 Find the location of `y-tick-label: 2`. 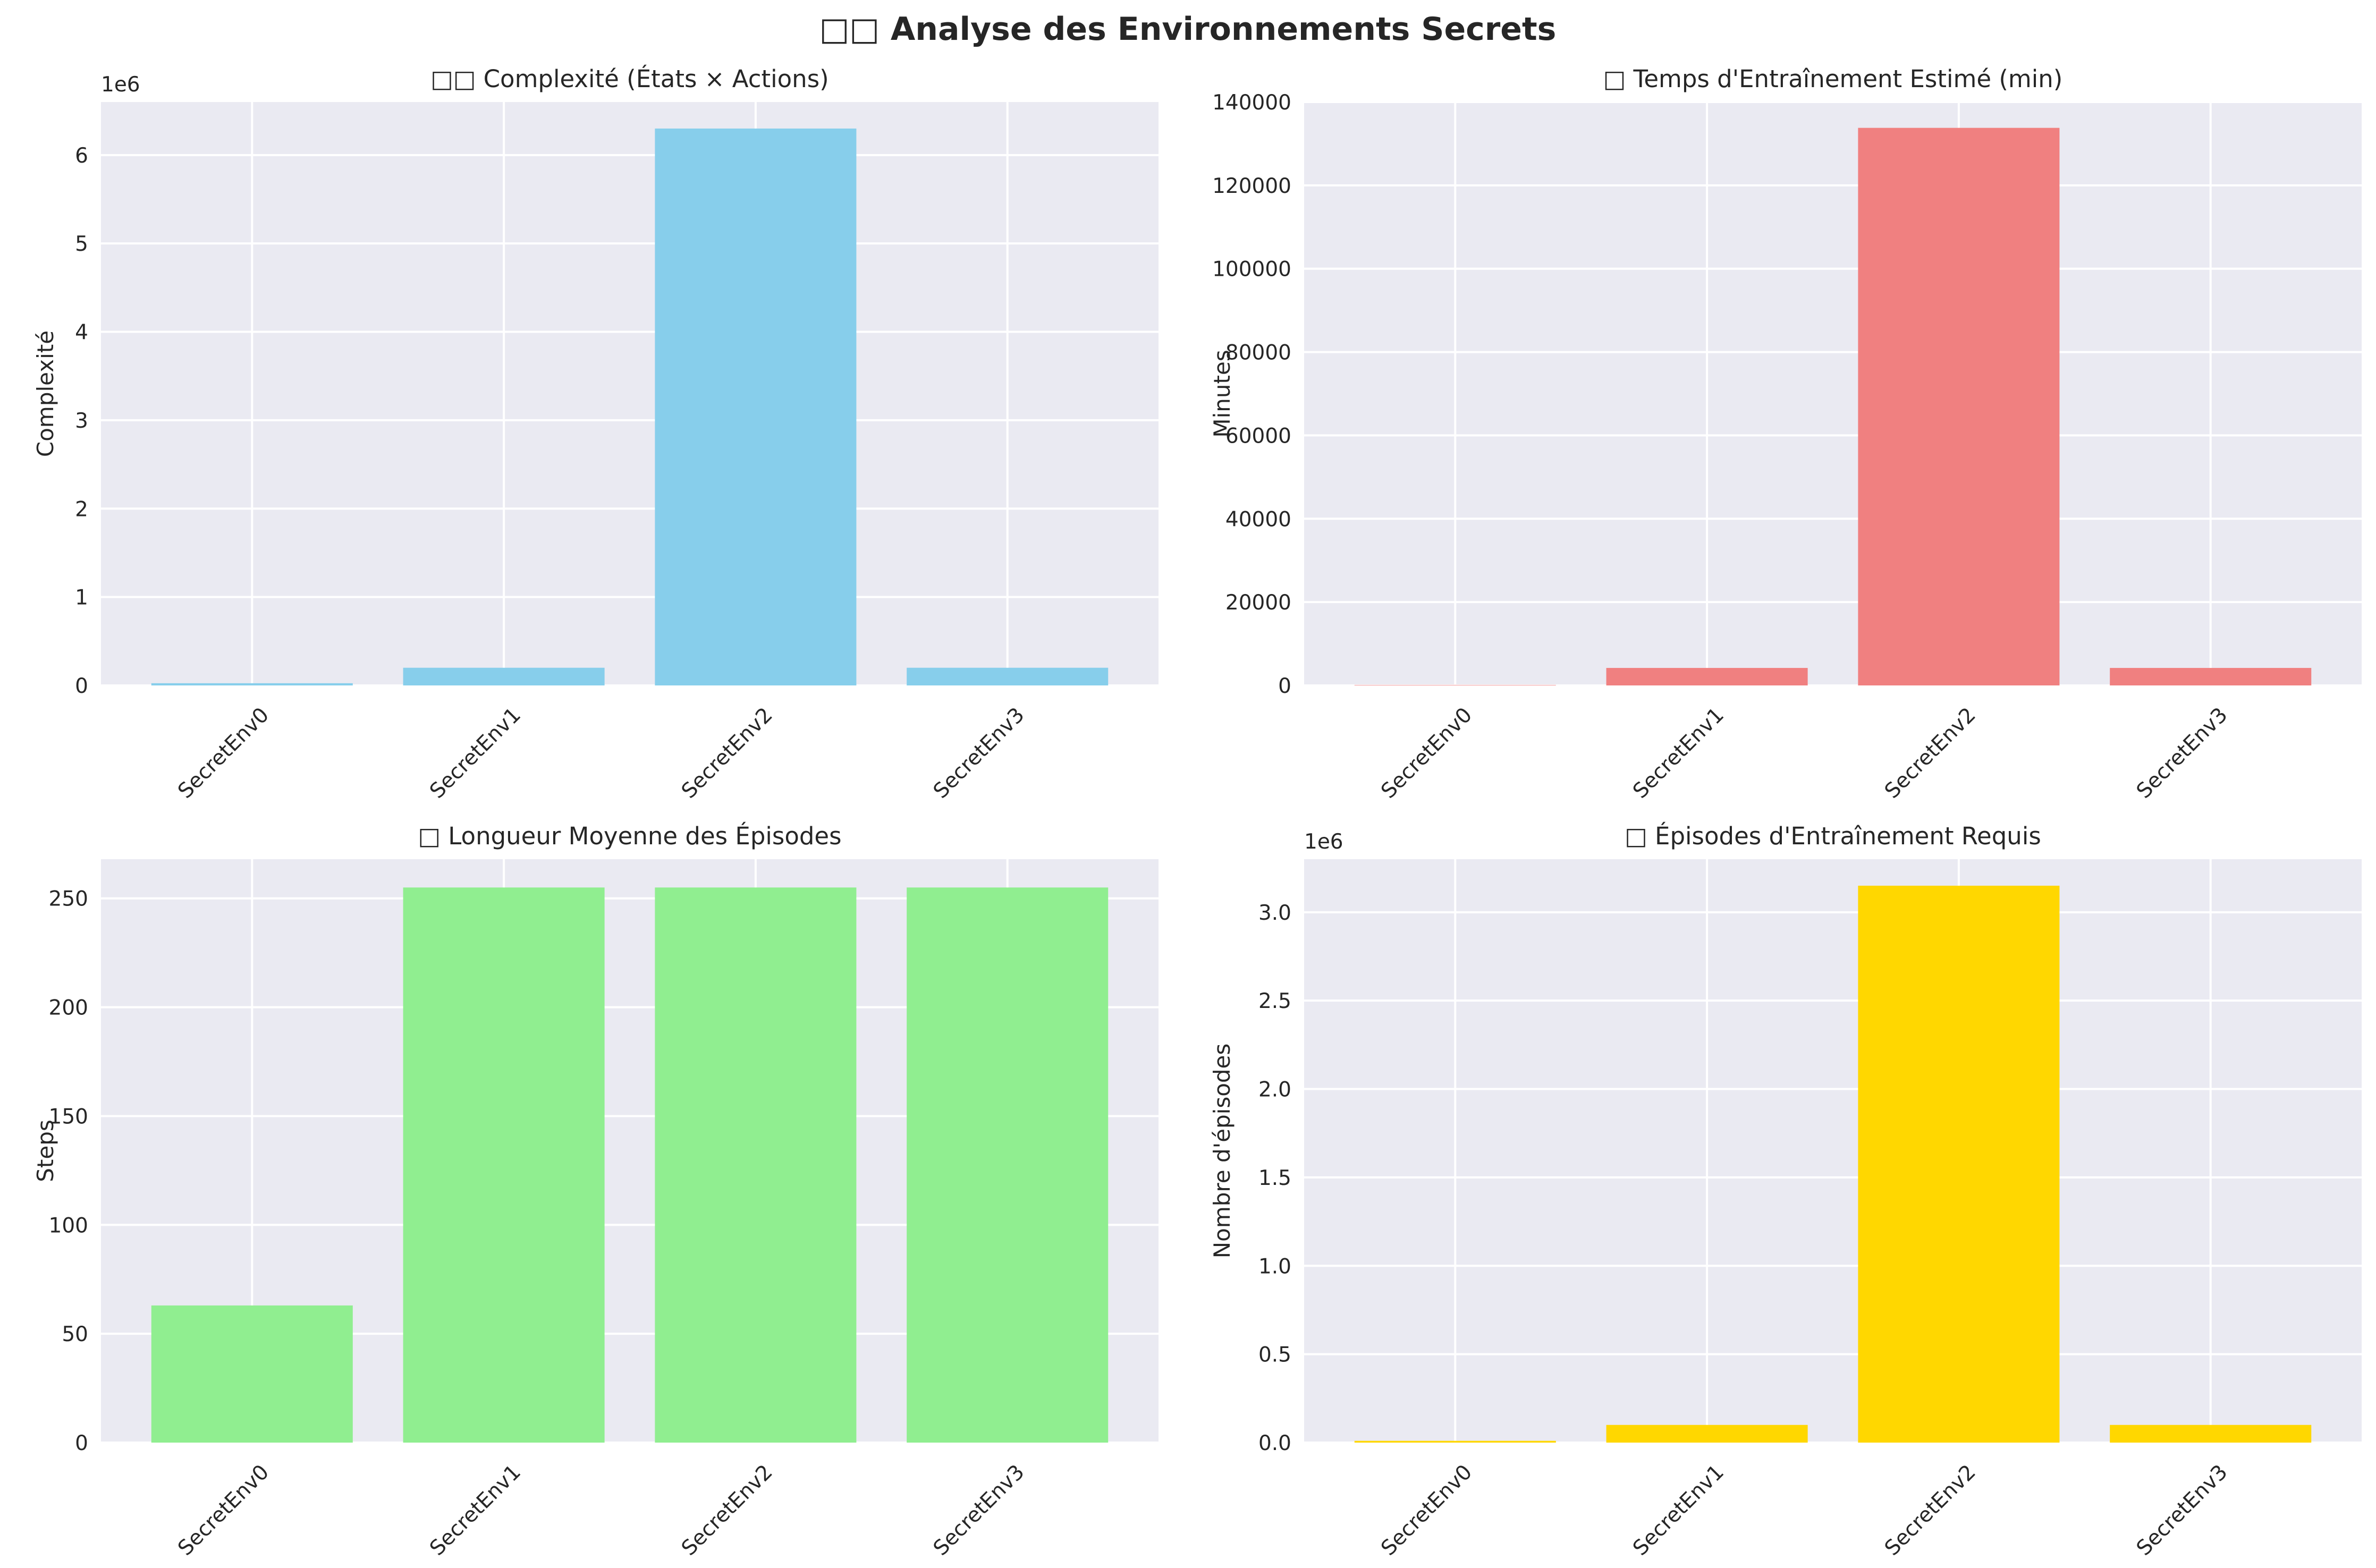

y-tick-label: 2 is located at coordinates (81, 509).